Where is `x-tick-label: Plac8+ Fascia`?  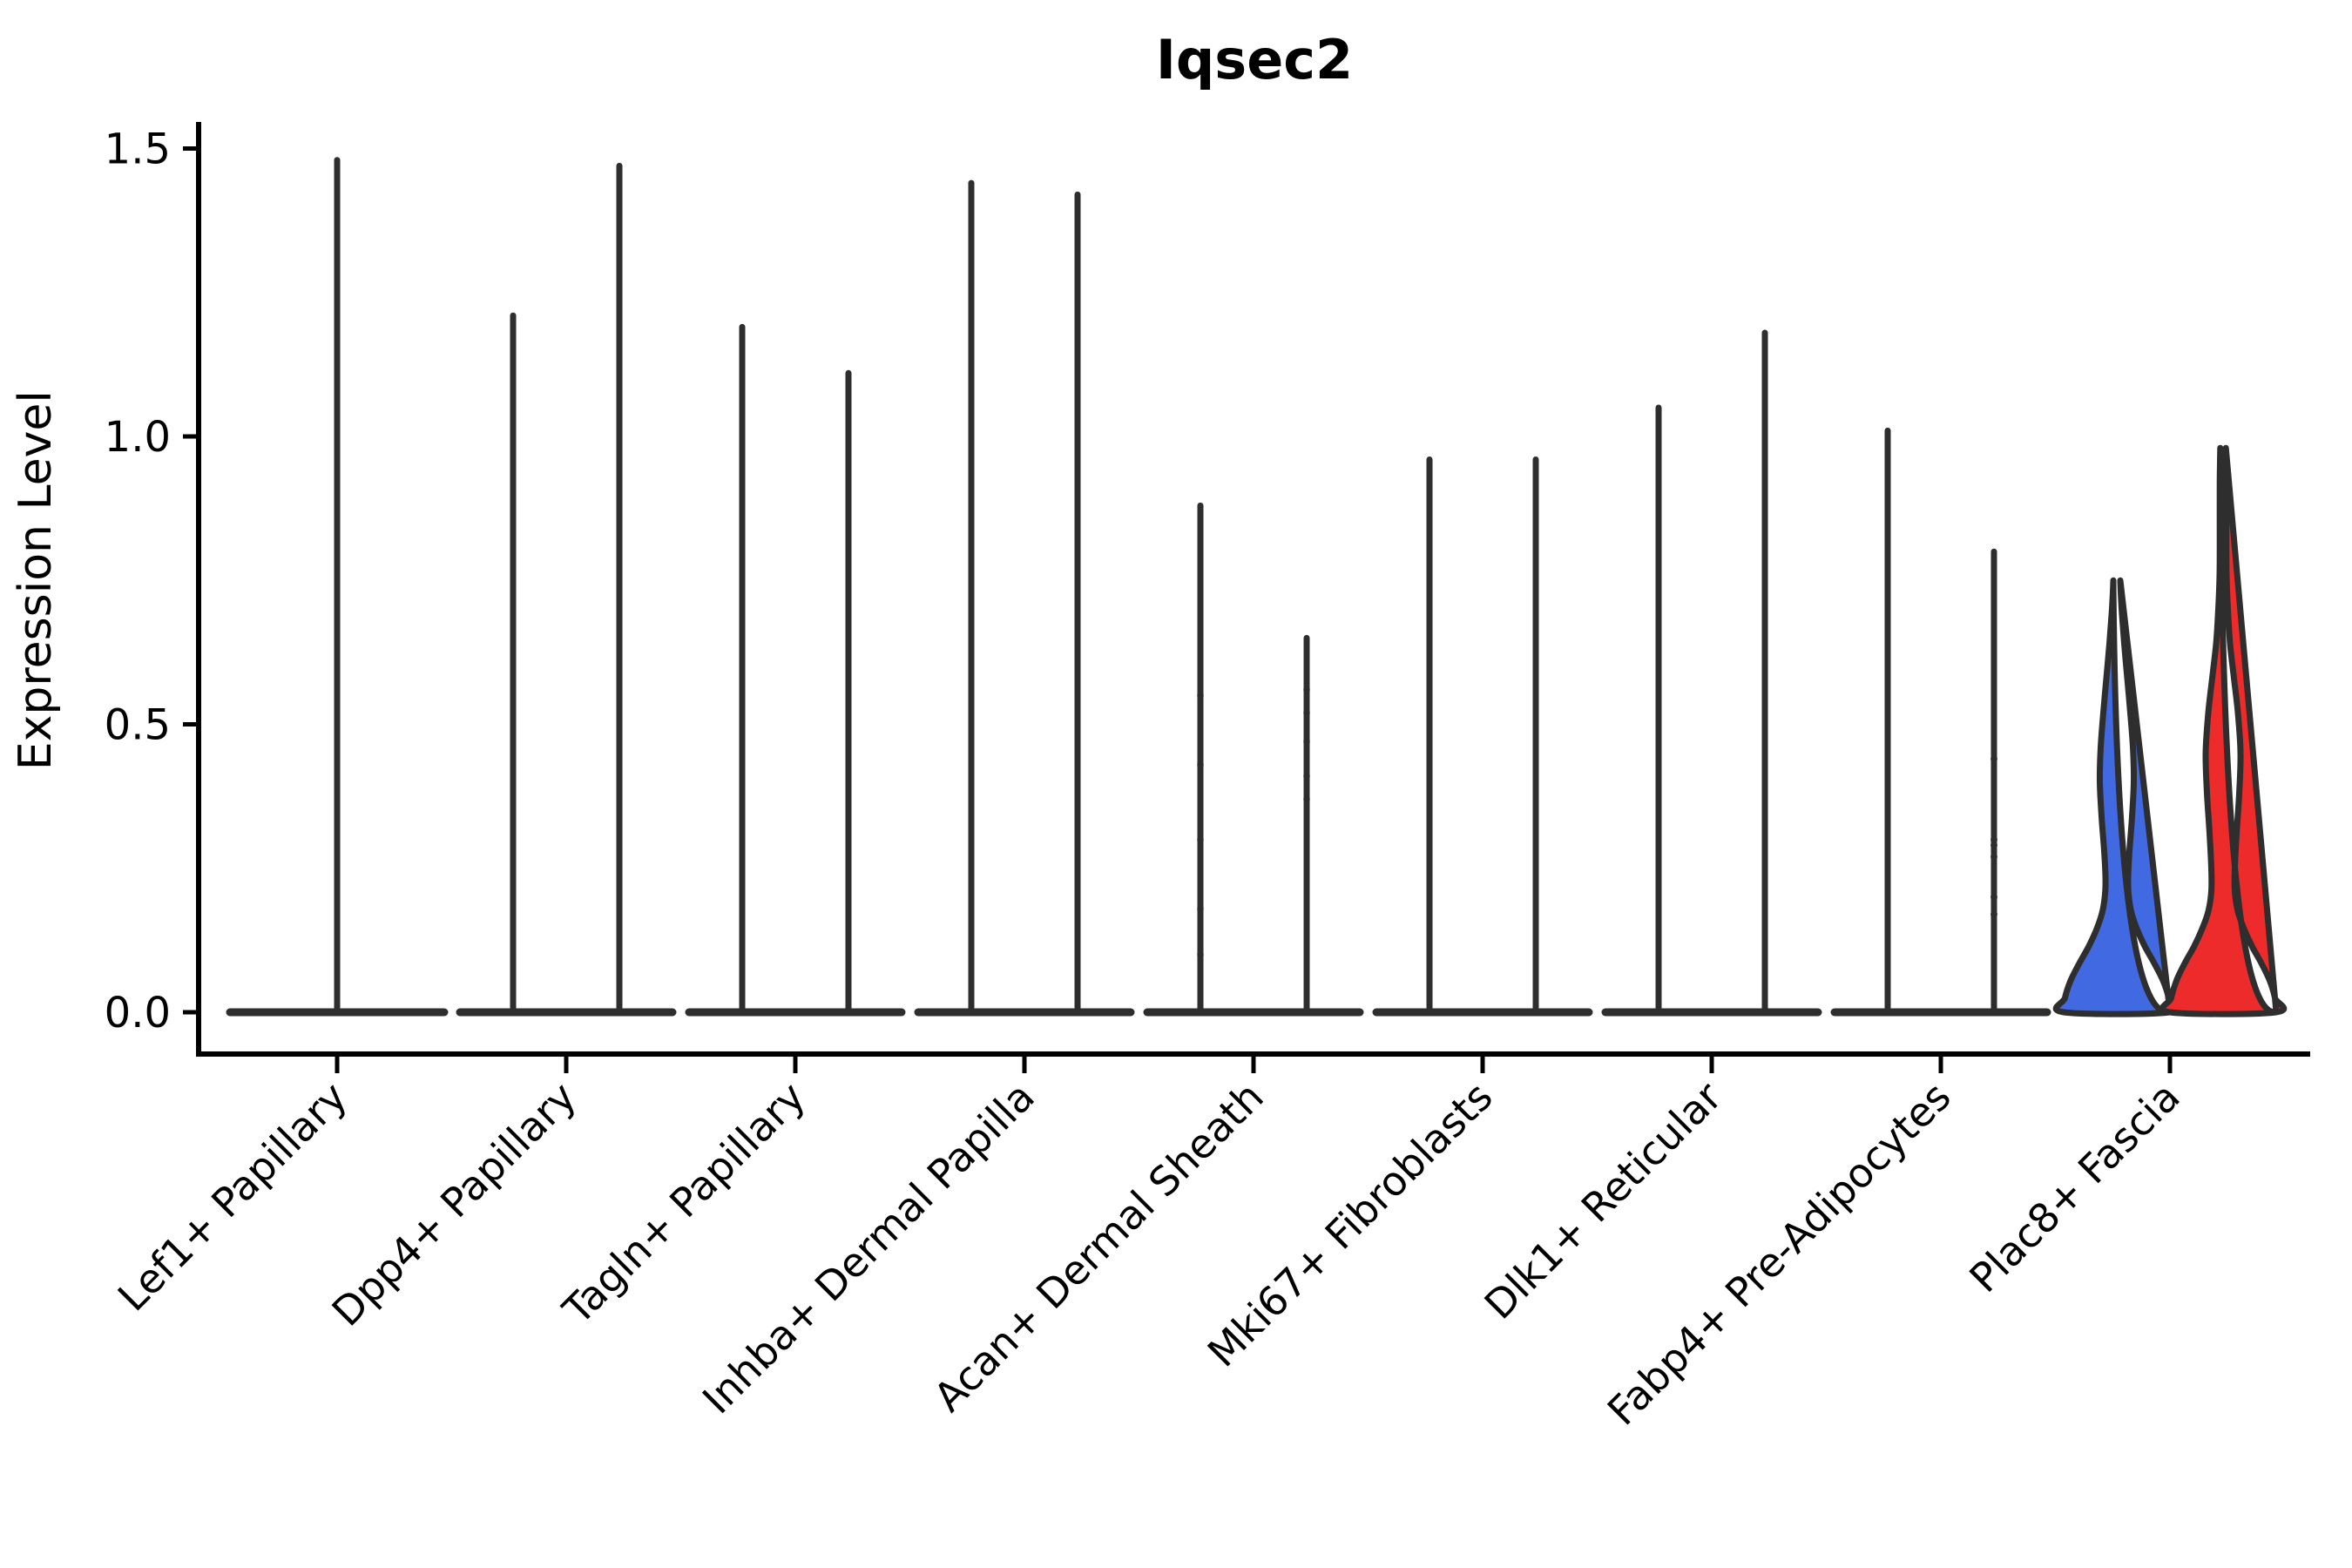 x-tick-label: Plac8+ Fascia is located at coordinates (2074, 1187).